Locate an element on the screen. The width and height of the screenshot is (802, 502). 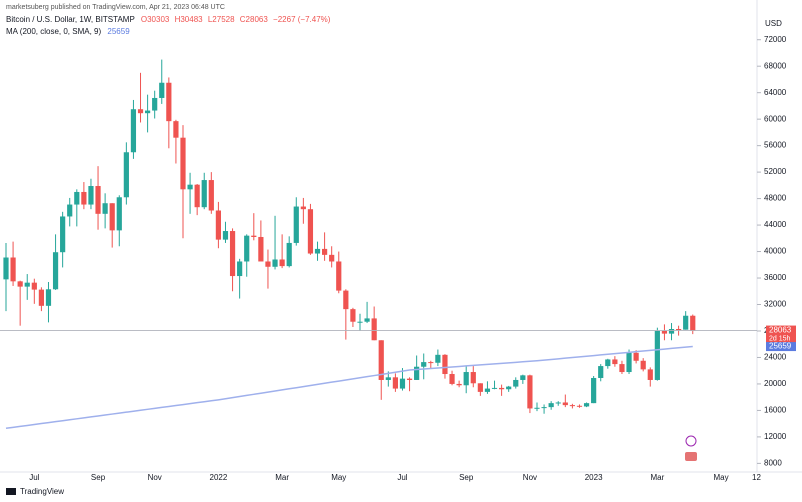
y-tick-label: 32000 is located at coordinates (775, 304).